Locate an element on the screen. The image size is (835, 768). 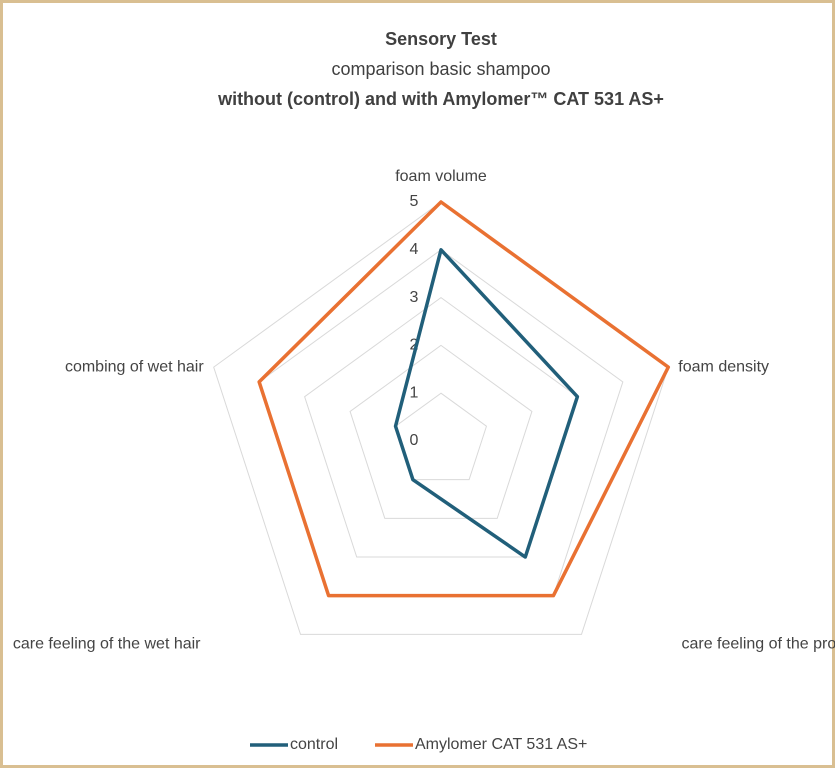
r-tick-label: 0 is located at coordinates (414, 440).